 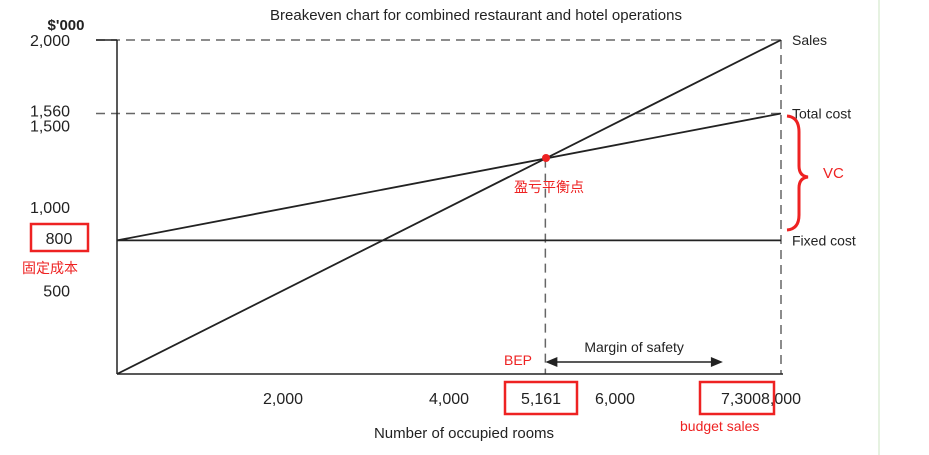 What do you see at coordinates (719, 426) in the screenshot?
I see `budget-sales-label: budget sales` at bounding box center [719, 426].